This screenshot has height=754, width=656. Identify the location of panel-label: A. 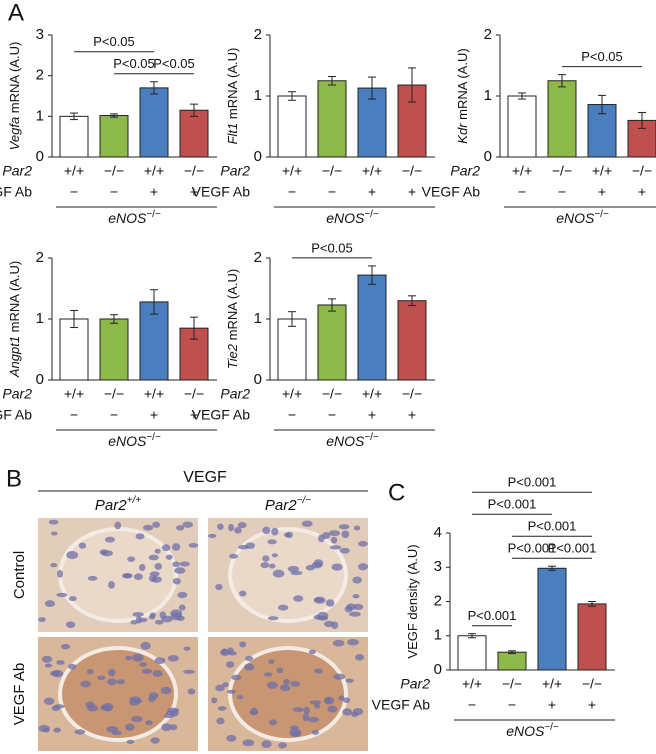
(16, 13).